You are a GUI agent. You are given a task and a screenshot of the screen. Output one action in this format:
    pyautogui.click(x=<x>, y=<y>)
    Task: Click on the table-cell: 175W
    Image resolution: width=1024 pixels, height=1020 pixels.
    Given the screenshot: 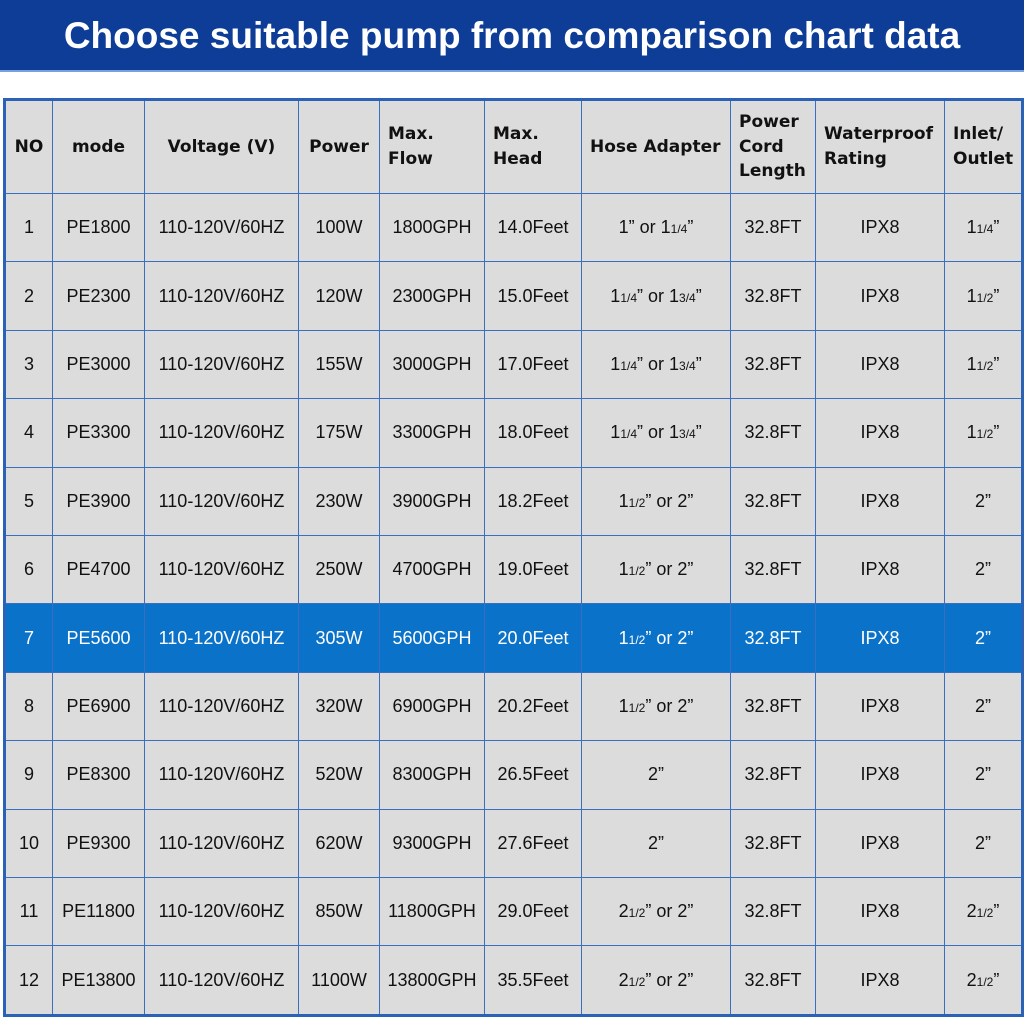 What is the action you would take?
    pyautogui.click(x=339, y=433)
    